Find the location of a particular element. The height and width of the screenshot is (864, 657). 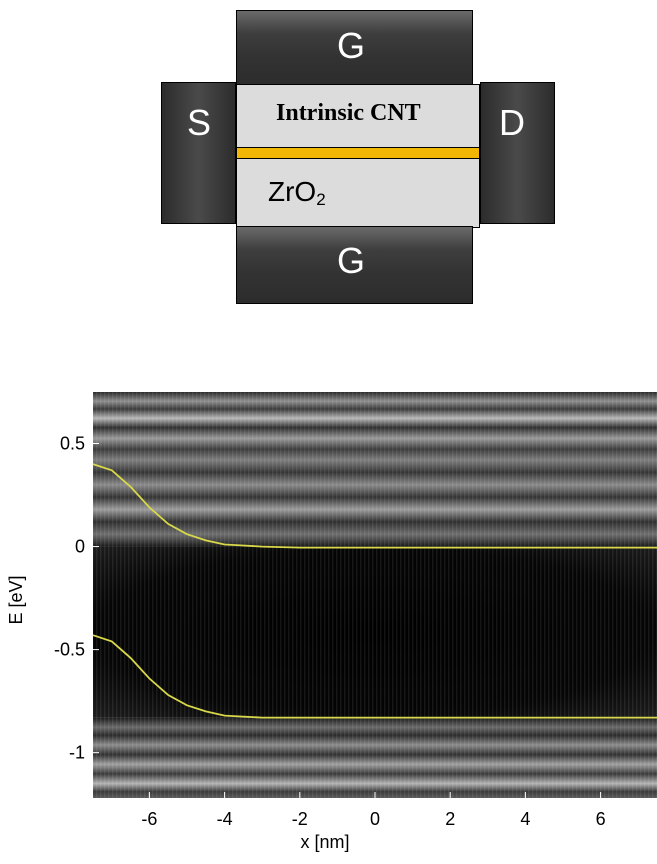

top-gate-label: G is located at coordinates (351, 45).